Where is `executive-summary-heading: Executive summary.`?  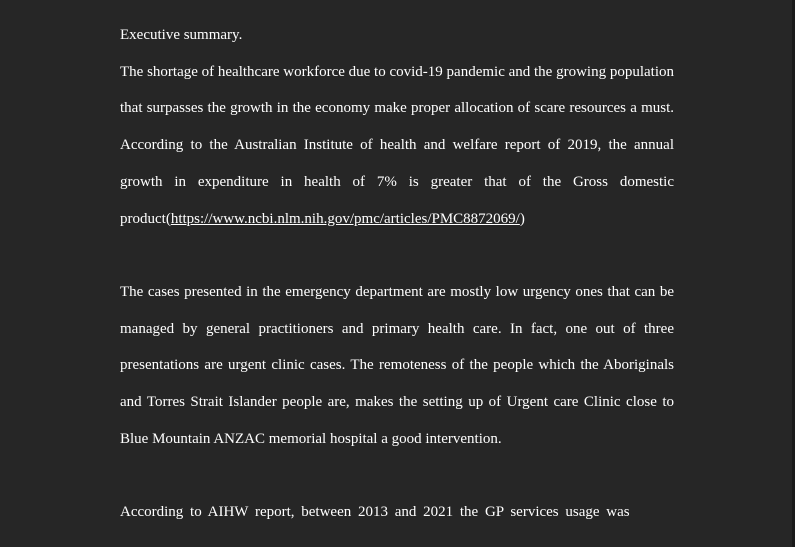
executive-summary-heading: Executive summary. is located at coordinates (181, 35).